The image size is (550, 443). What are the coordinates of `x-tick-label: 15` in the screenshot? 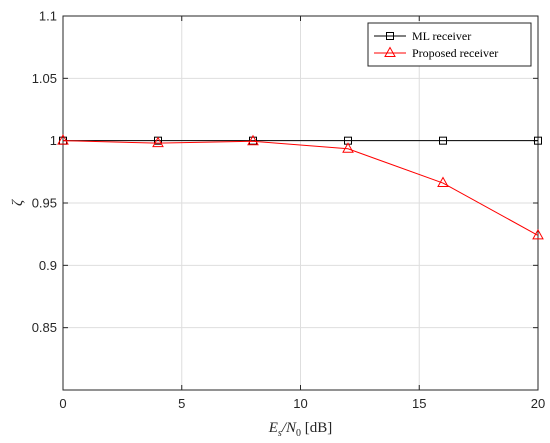 It's located at (419, 403).